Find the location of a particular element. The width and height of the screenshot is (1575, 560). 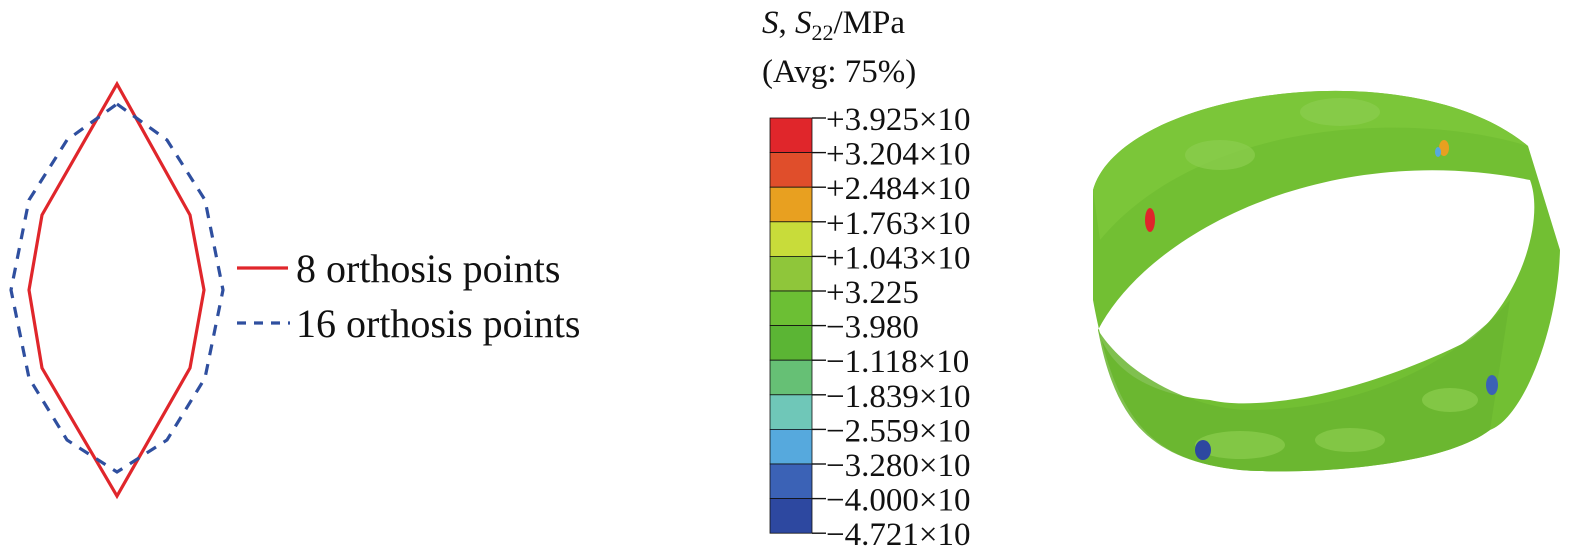

colorbar-tick-label: +3.925×10 is located at coordinates (898, 120).